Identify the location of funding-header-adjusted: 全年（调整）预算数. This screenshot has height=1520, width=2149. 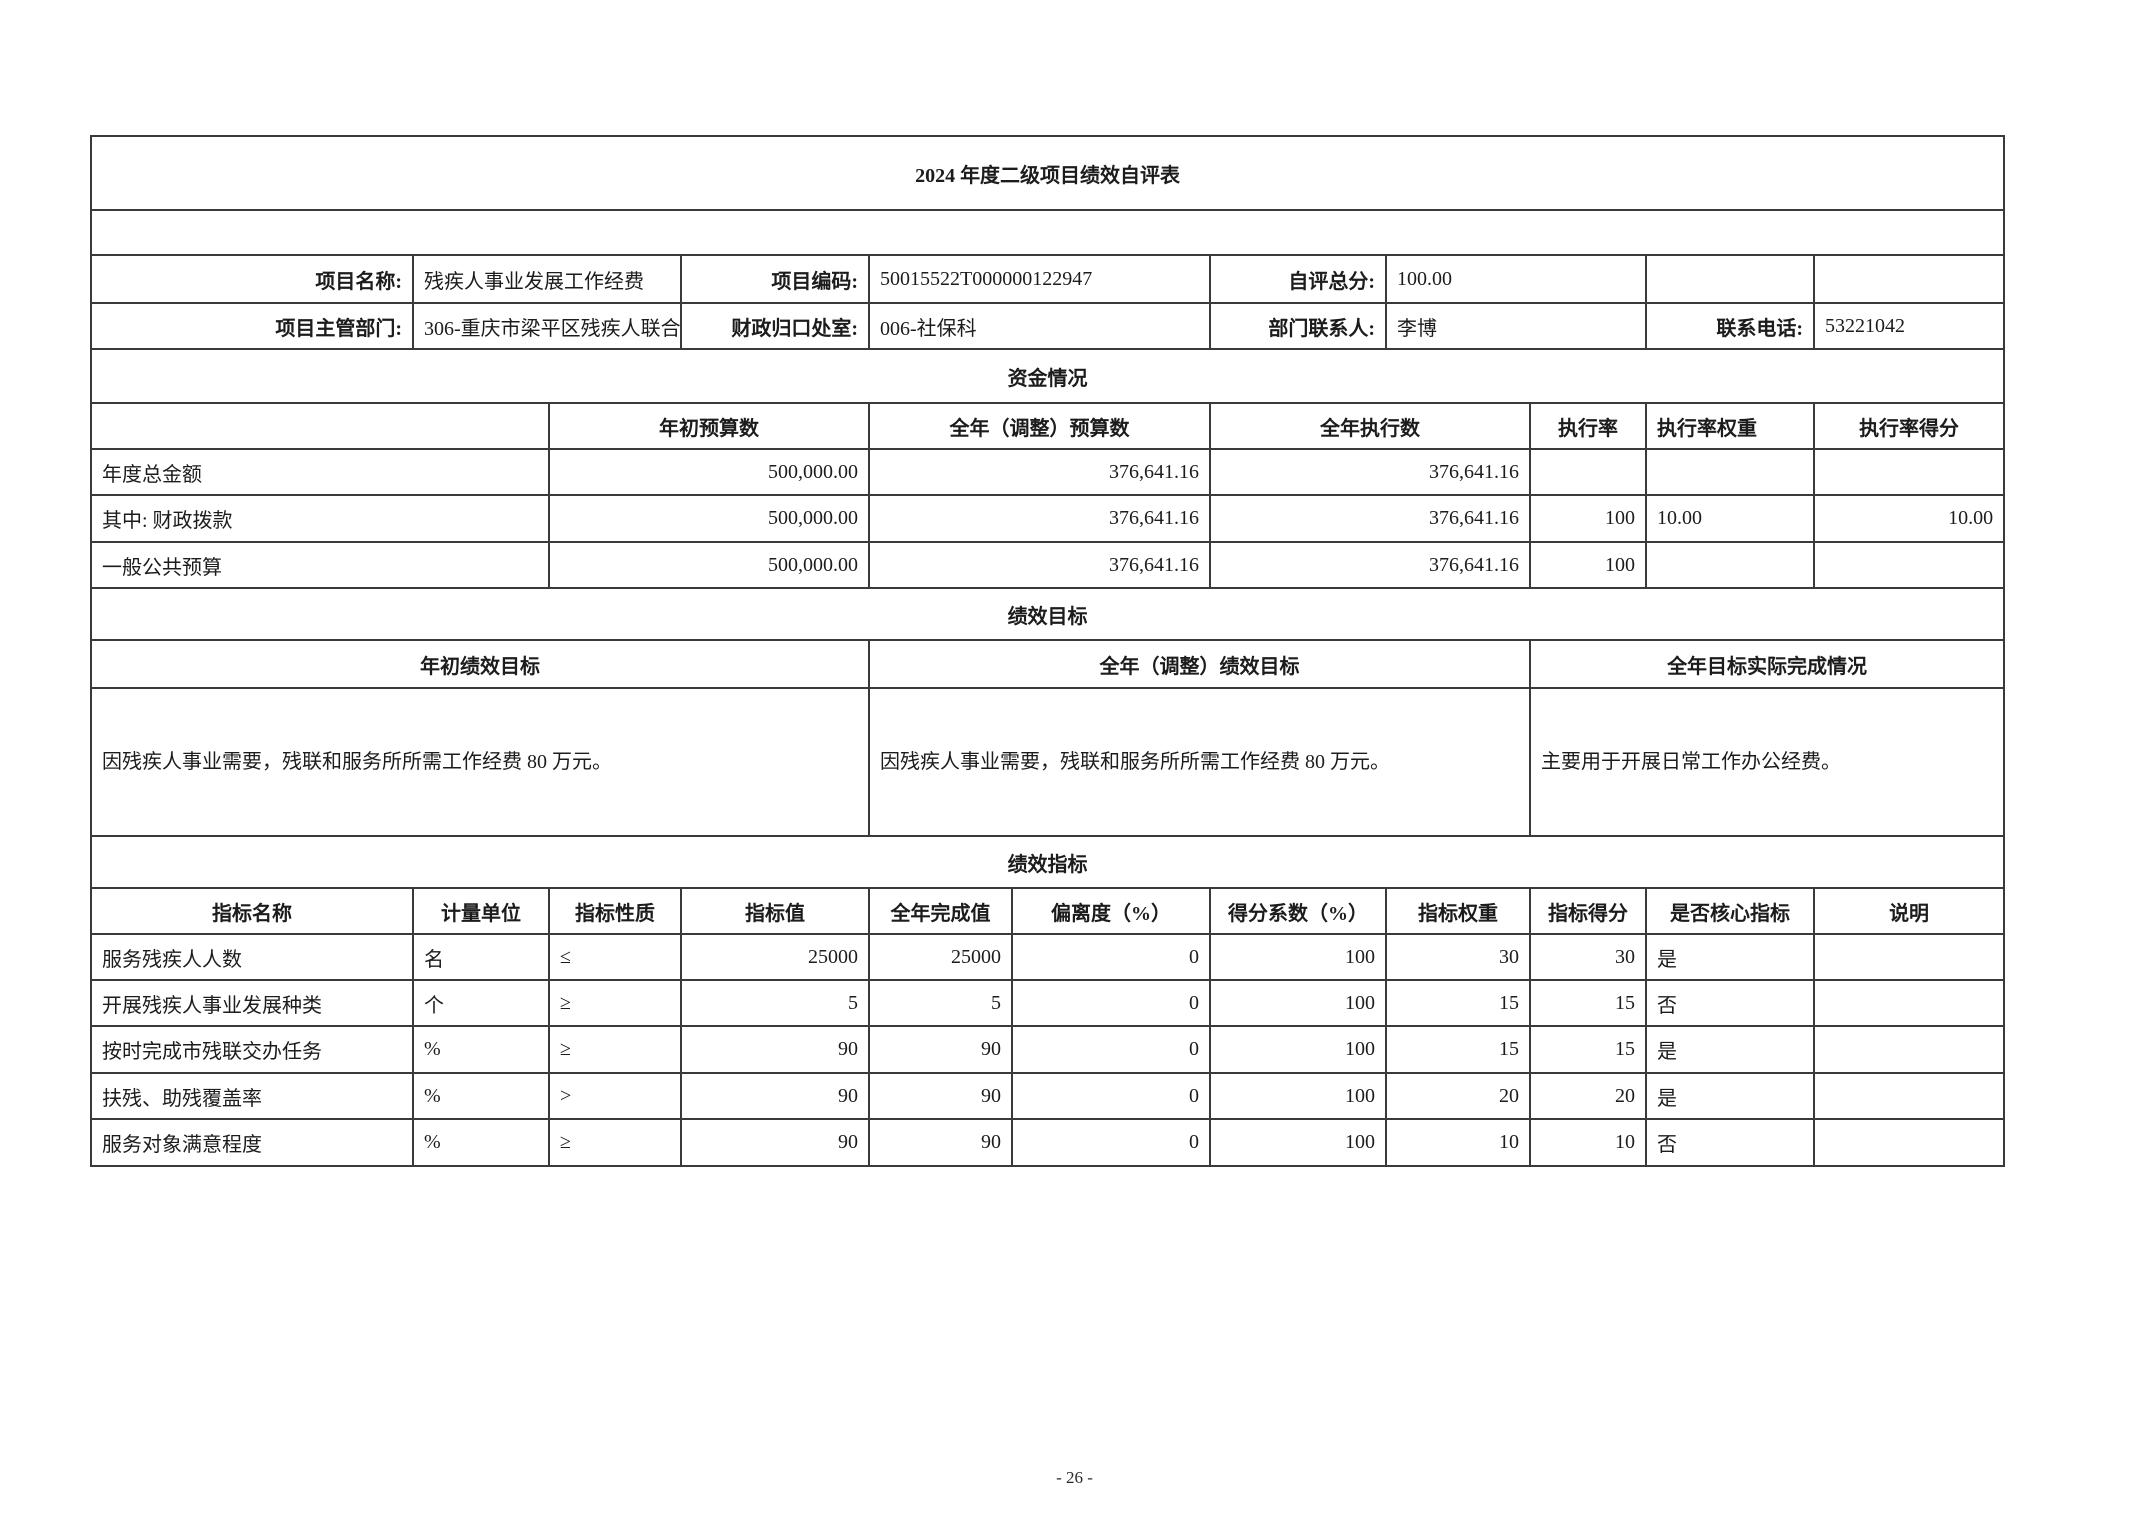
(1039, 426).